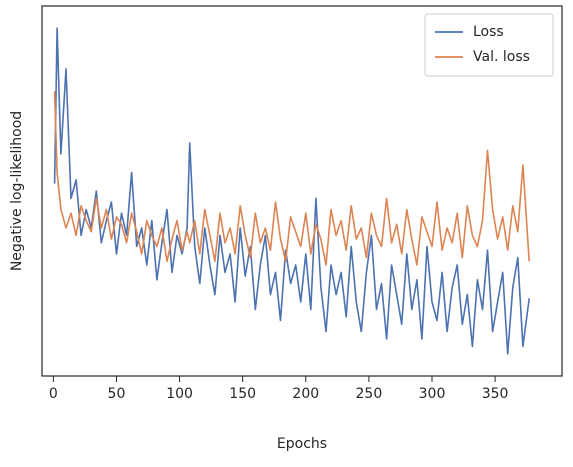 The width and height of the screenshot is (573, 467). Describe the element at coordinates (302, 444) in the screenshot. I see `x-axis-label: Epochs` at that location.